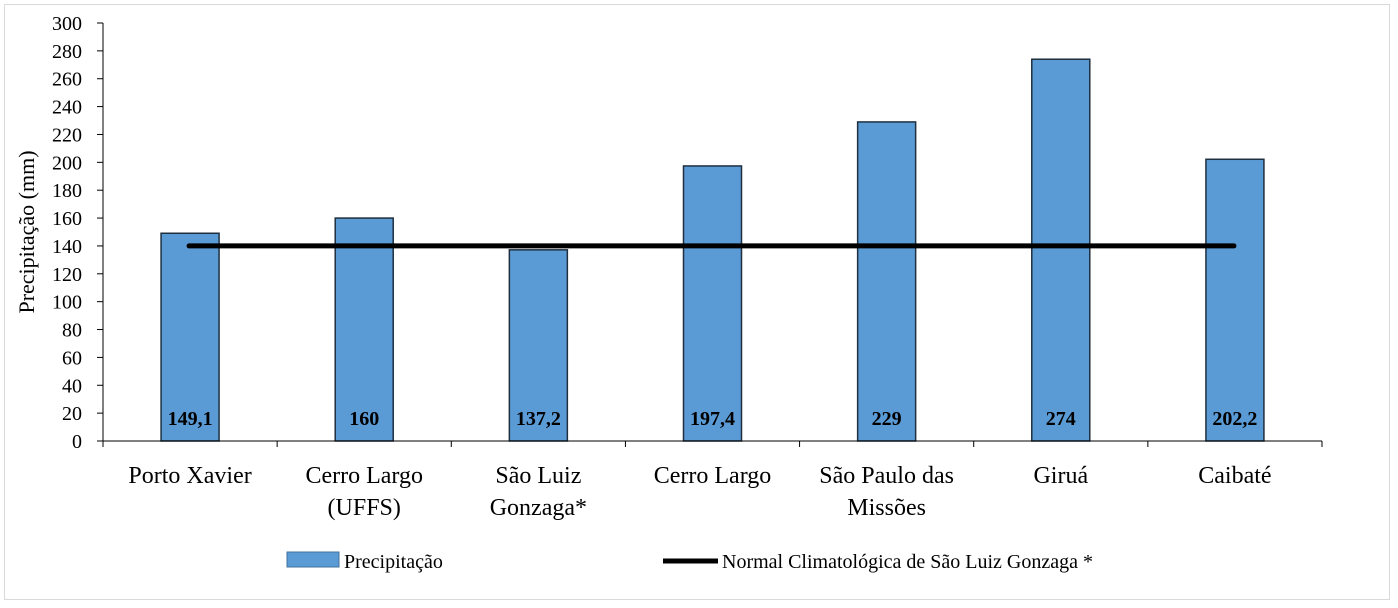 Image resolution: width=1398 pixels, height=608 pixels. Describe the element at coordinates (887, 419) in the screenshot. I see `bar-value-label: 229` at that location.